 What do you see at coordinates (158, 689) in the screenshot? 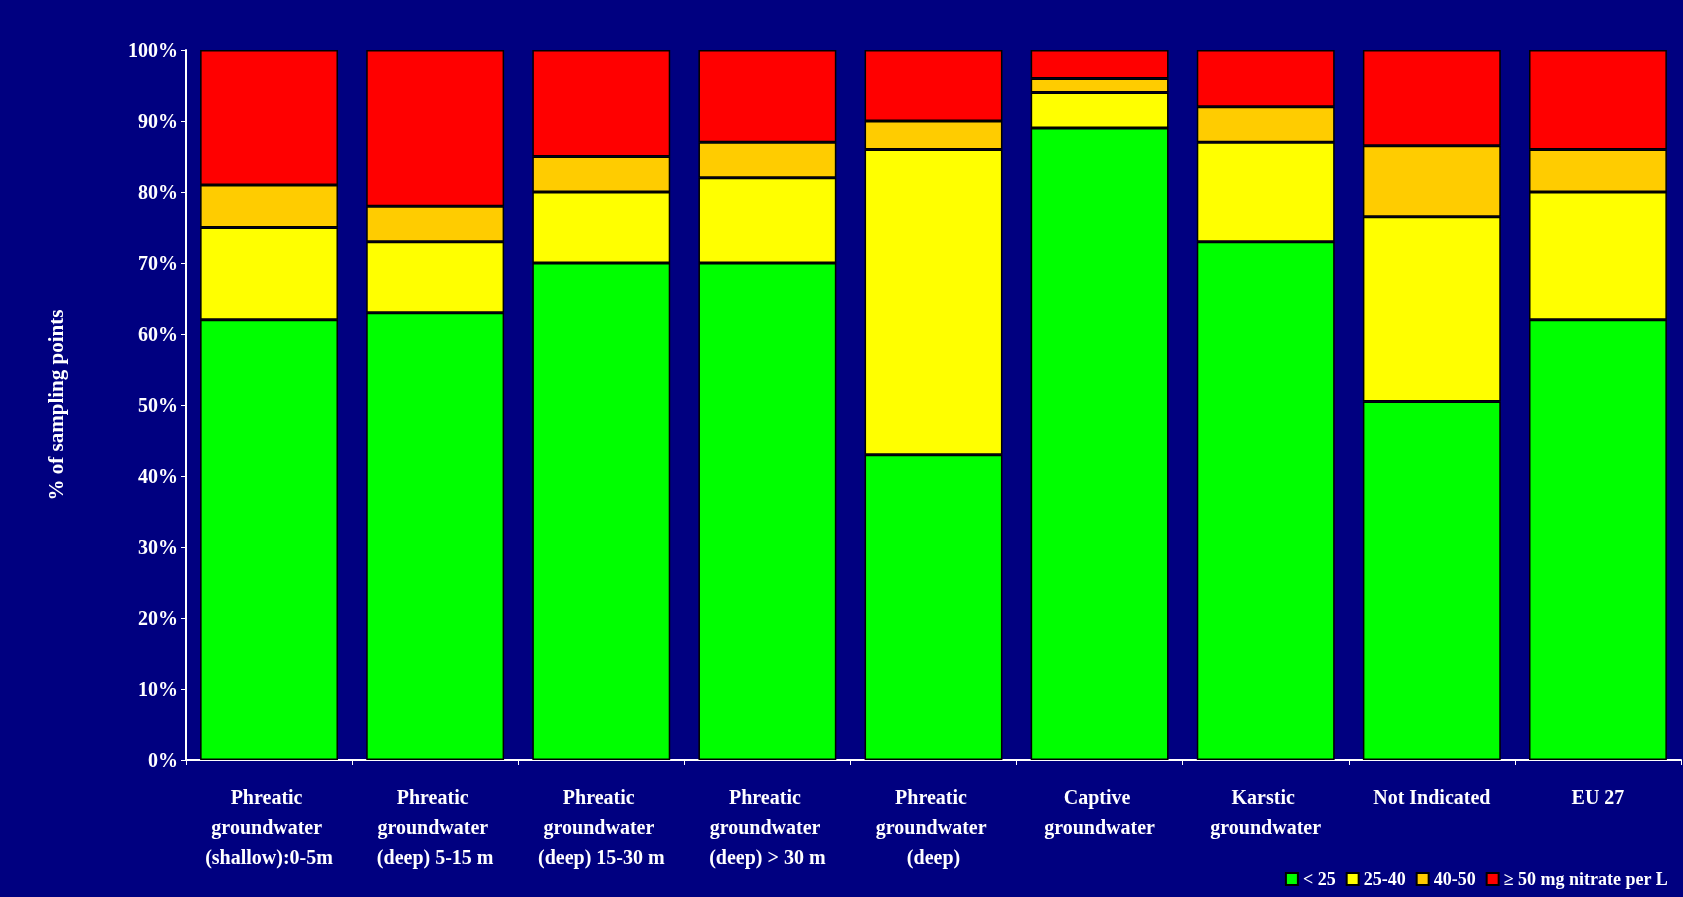
I see `y-tick-label: 10%` at bounding box center [158, 689].